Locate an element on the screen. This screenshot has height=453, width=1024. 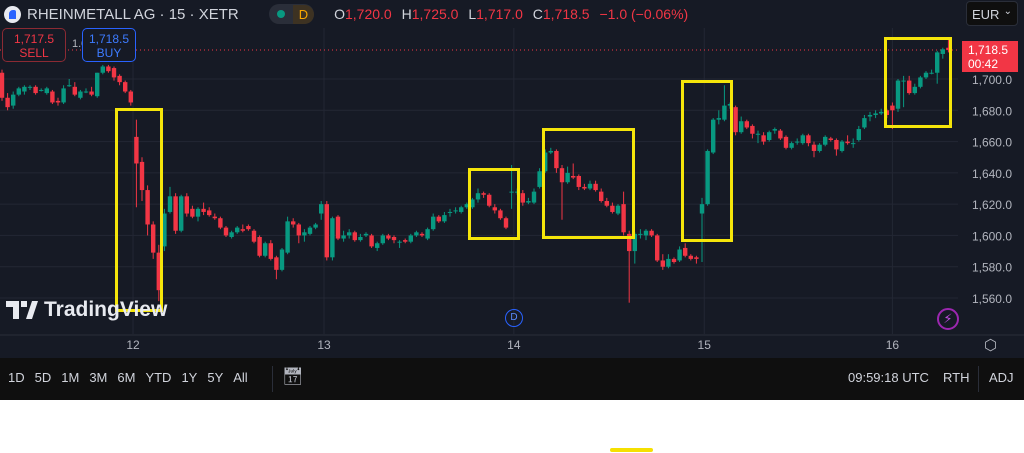
market-open-icon is located at coordinates (280, 14).